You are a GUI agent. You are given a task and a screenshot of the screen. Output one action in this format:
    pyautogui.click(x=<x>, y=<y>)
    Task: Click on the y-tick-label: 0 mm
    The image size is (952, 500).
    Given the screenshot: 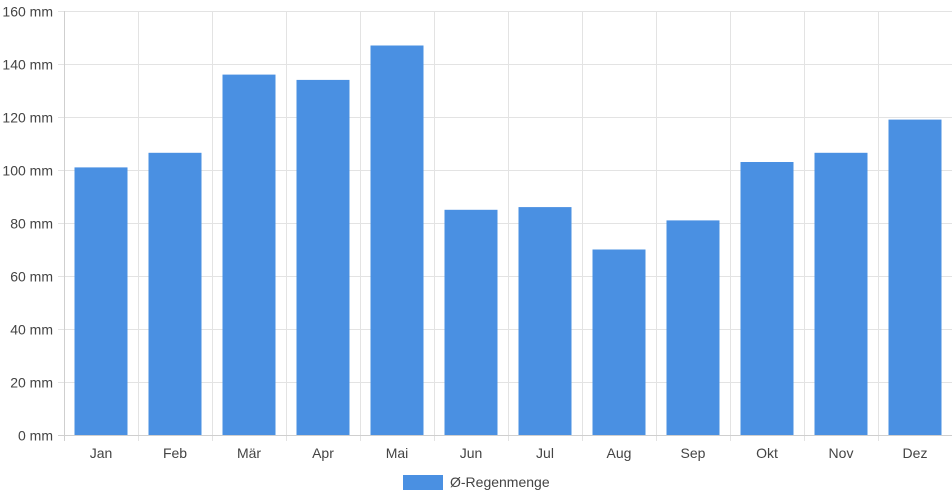 What is the action you would take?
    pyautogui.click(x=35, y=436)
    